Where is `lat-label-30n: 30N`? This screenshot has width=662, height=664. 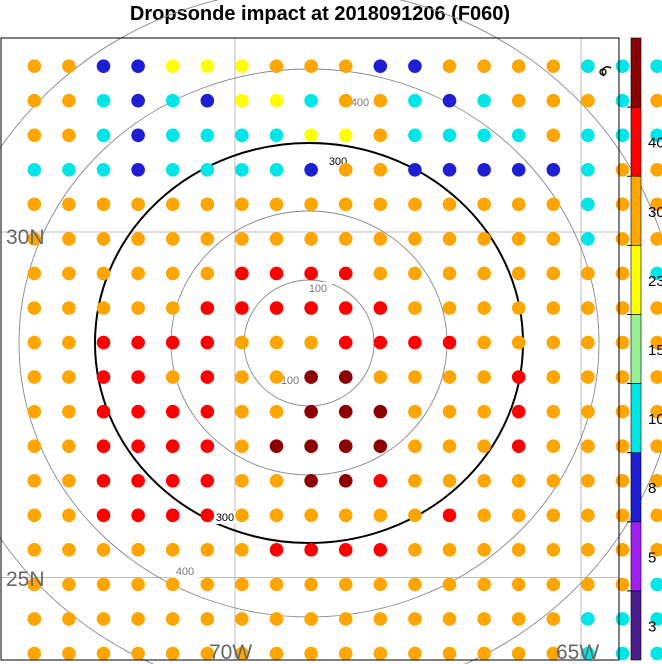
lat-label-30n: 30N is located at coordinates (25, 237).